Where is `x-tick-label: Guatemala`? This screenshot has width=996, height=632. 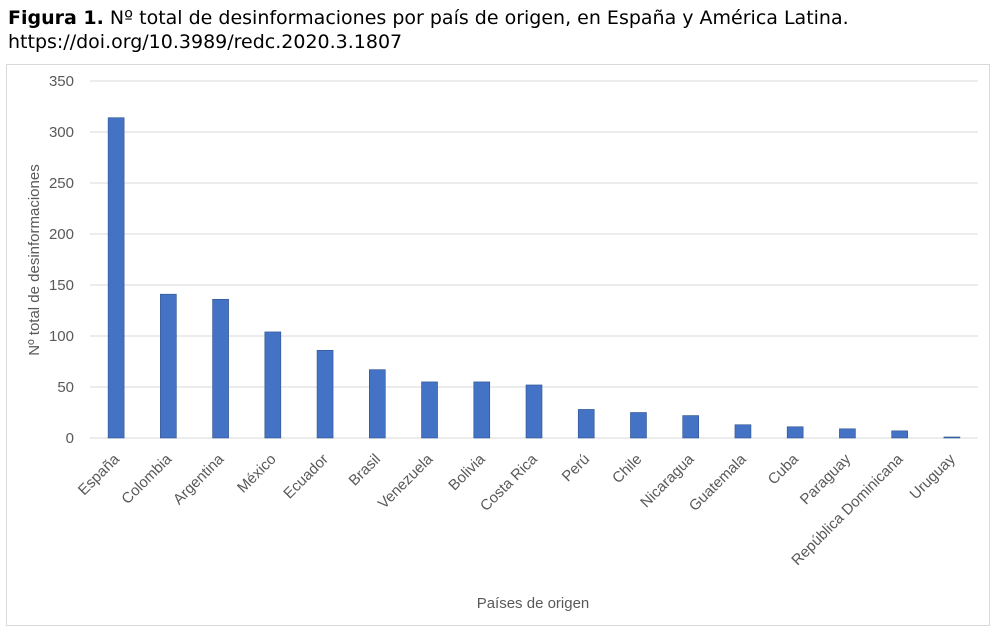
x-tick-label: Guatemala is located at coordinates (718, 482).